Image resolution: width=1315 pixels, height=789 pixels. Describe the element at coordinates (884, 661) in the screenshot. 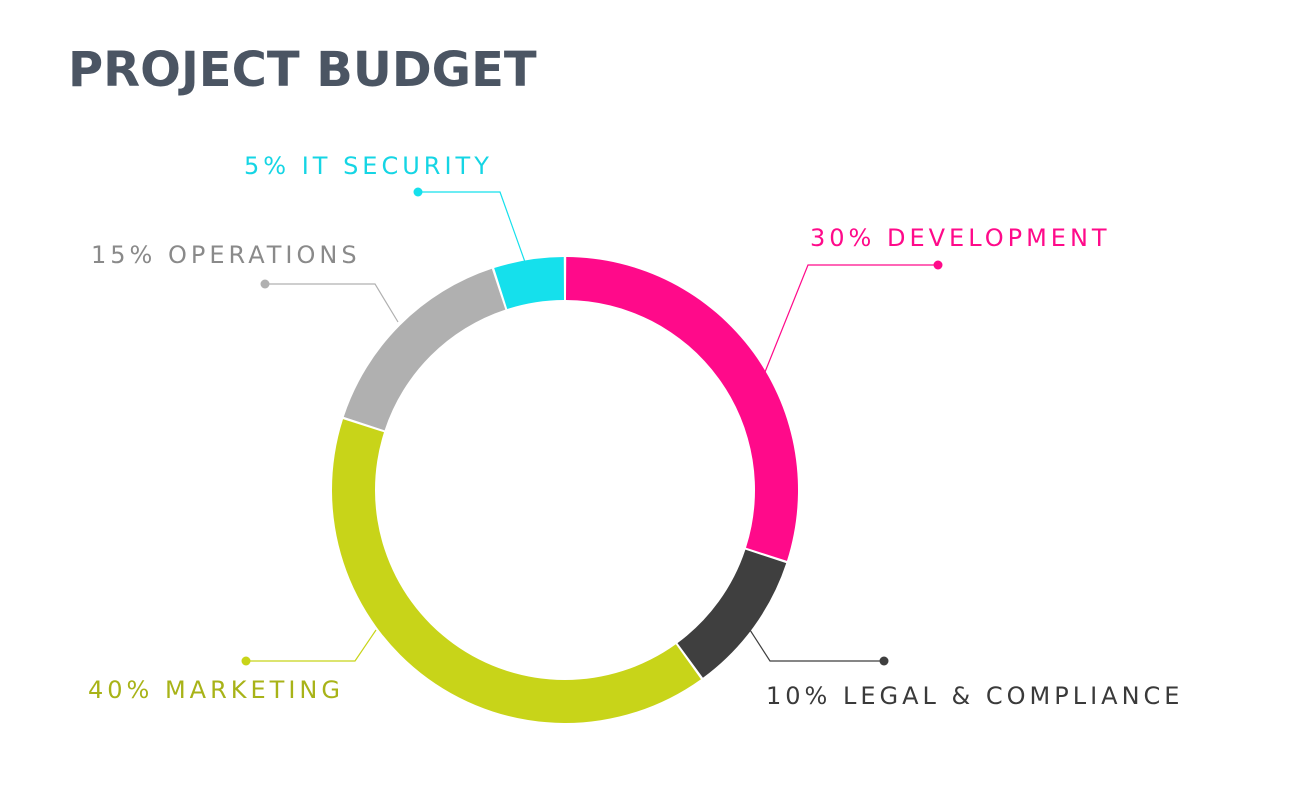

I see `leader-dot-legal` at that location.